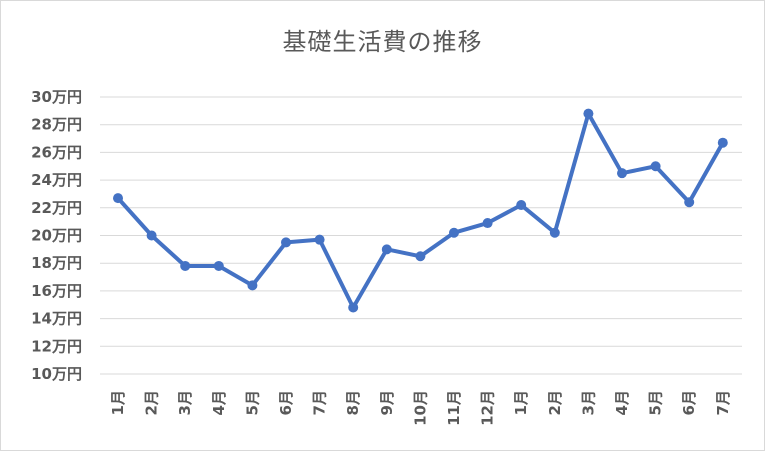  What do you see at coordinates (56, 291) in the screenshot?
I see `y-tick-label: 16万円` at bounding box center [56, 291].